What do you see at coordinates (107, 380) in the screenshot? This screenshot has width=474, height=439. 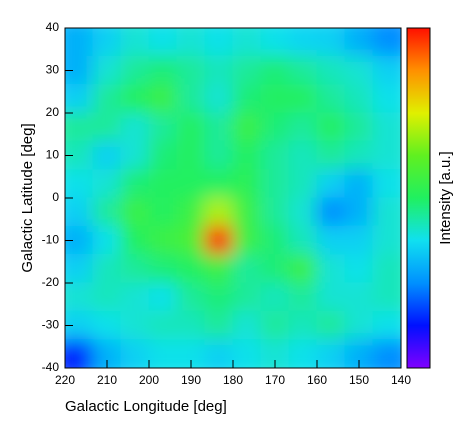 I see `x-tick-label: 210` at bounding box center [107, 380].